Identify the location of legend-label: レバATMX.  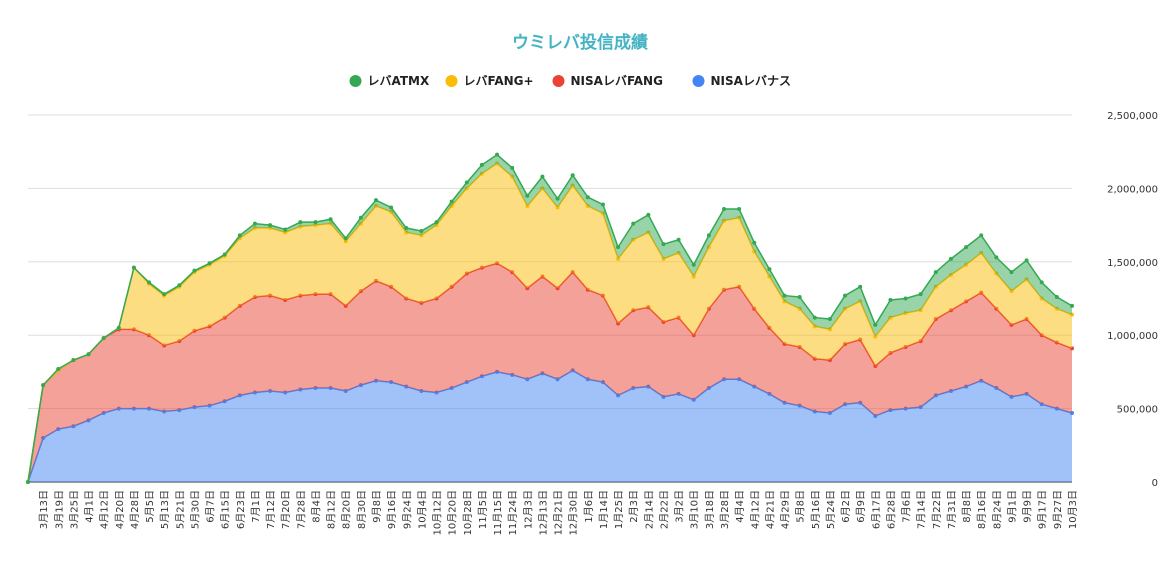
(399, 81).